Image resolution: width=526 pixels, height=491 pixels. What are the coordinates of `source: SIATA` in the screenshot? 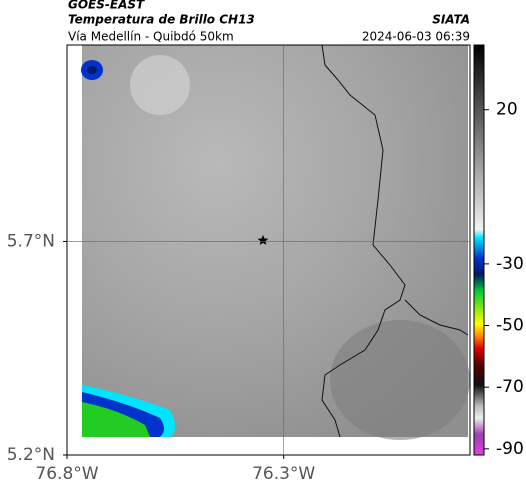 It's located at (451, 20).